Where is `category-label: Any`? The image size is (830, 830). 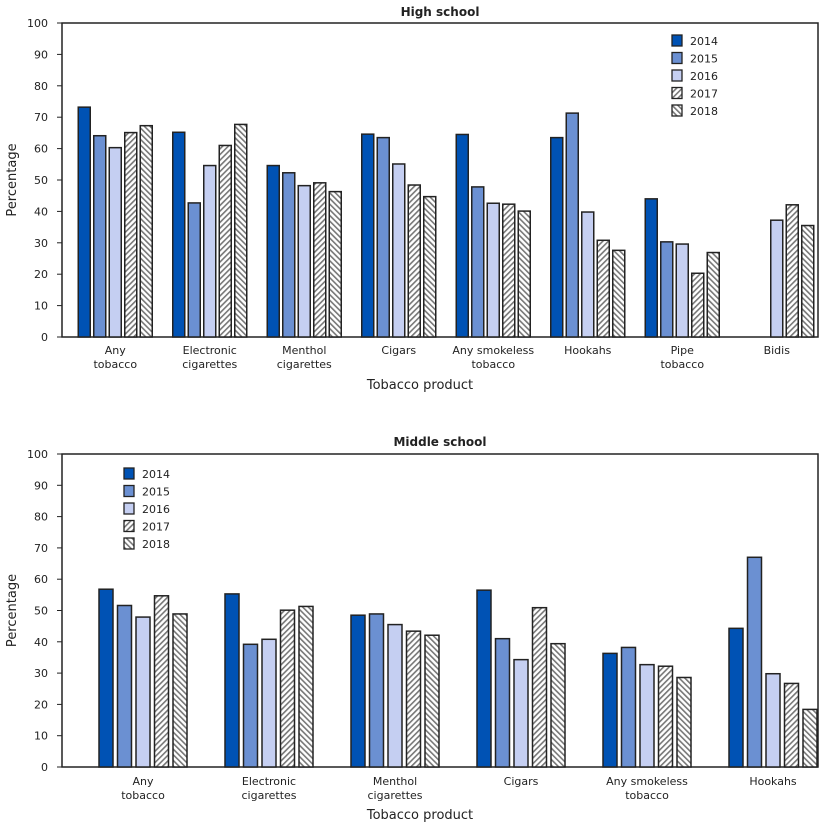 category-label: Any is located at coordinates (115, 350).